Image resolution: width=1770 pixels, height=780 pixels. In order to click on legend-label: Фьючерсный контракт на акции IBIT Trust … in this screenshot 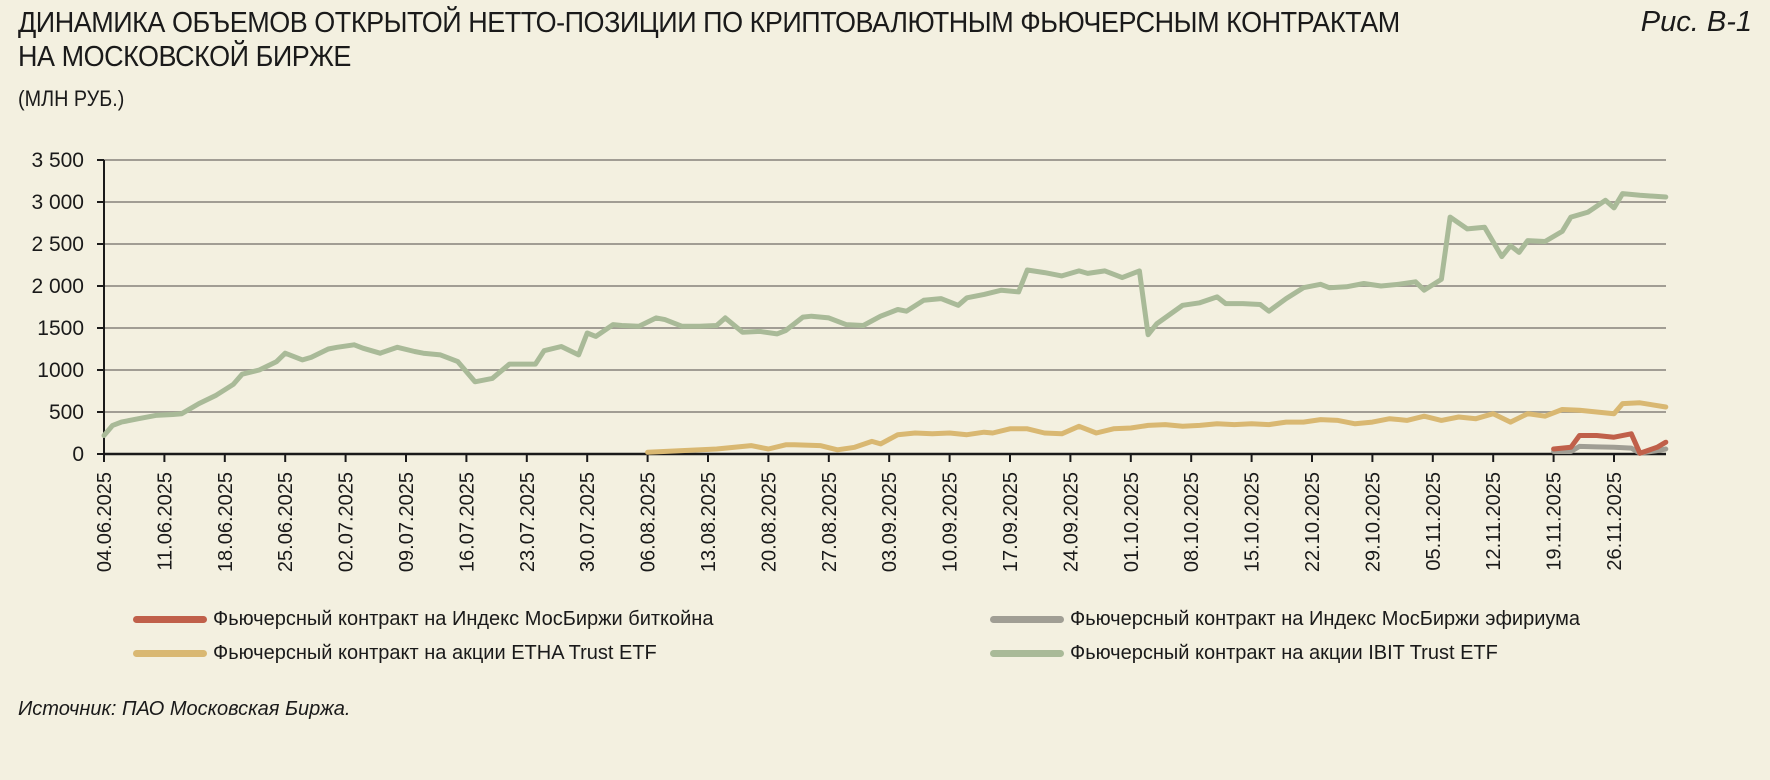, I will do `click(1284, 653)`.